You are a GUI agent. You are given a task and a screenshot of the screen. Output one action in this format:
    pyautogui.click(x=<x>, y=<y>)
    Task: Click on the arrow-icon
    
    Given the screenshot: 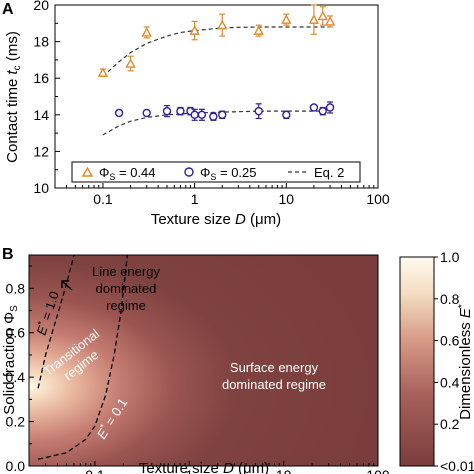 What is the action you would take?
    pyautogui.click(x=67, y=285)
    